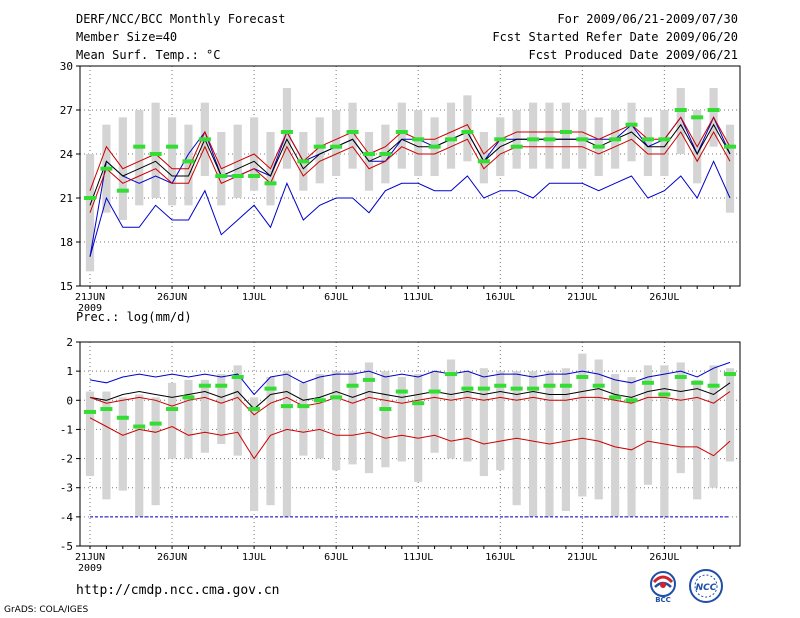 This screenshot has width=800, height=618. Describe the element at coordinates (127, 37) in the screenshot. I see `member-size: Member Size=40` at that location.